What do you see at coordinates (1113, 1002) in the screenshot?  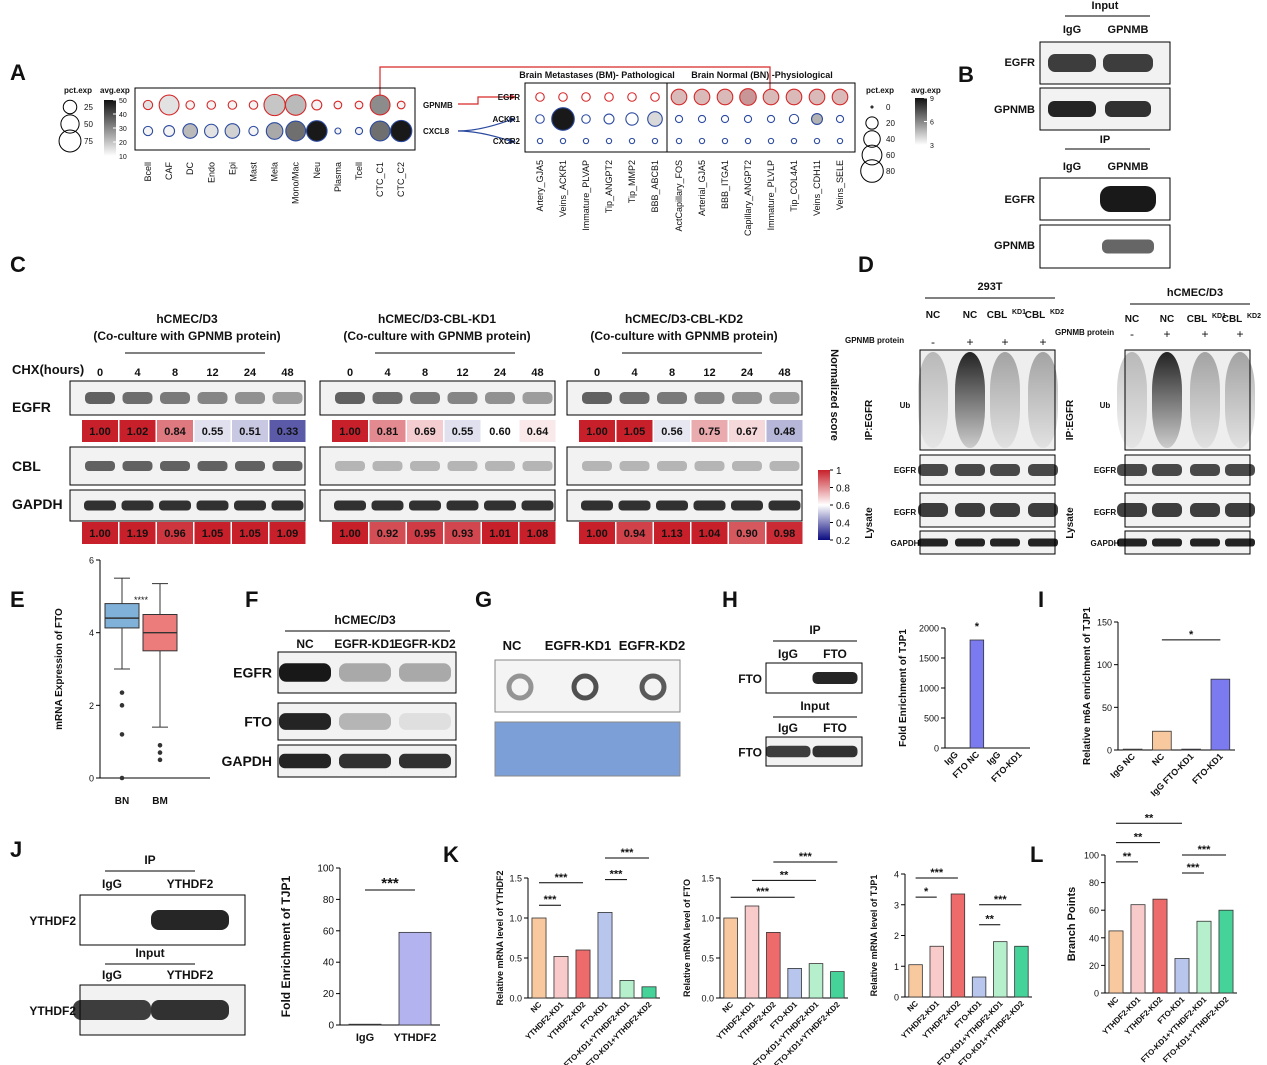 I see `x-tick-label: NC` at bounding box center [1113, 1002].